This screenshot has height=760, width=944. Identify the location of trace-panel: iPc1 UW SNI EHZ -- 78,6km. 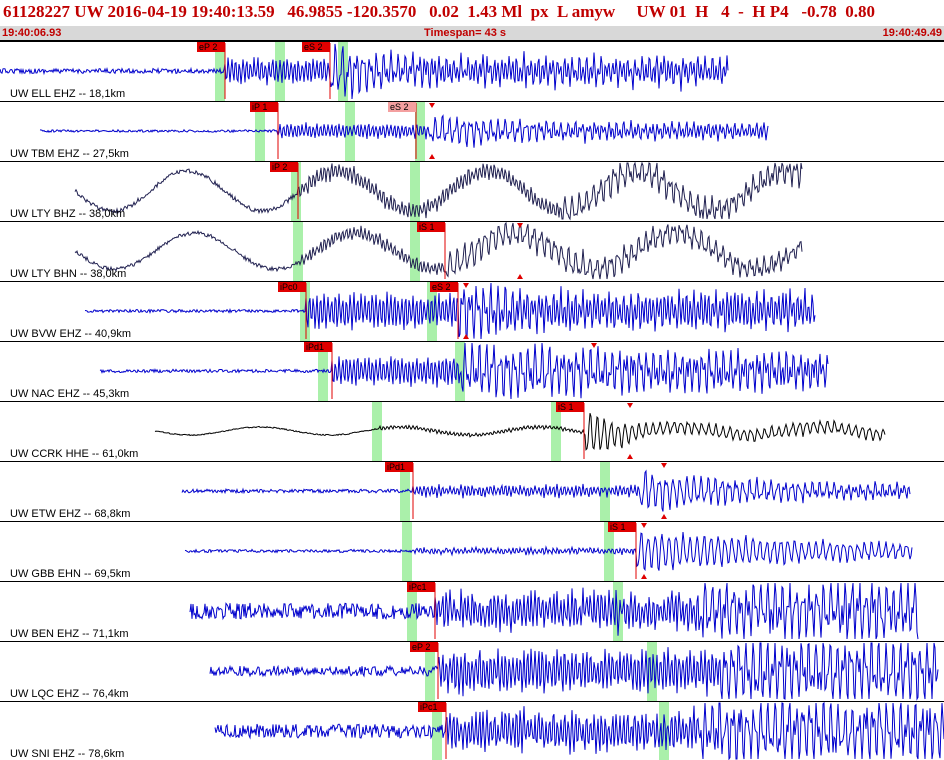
(472, 730).